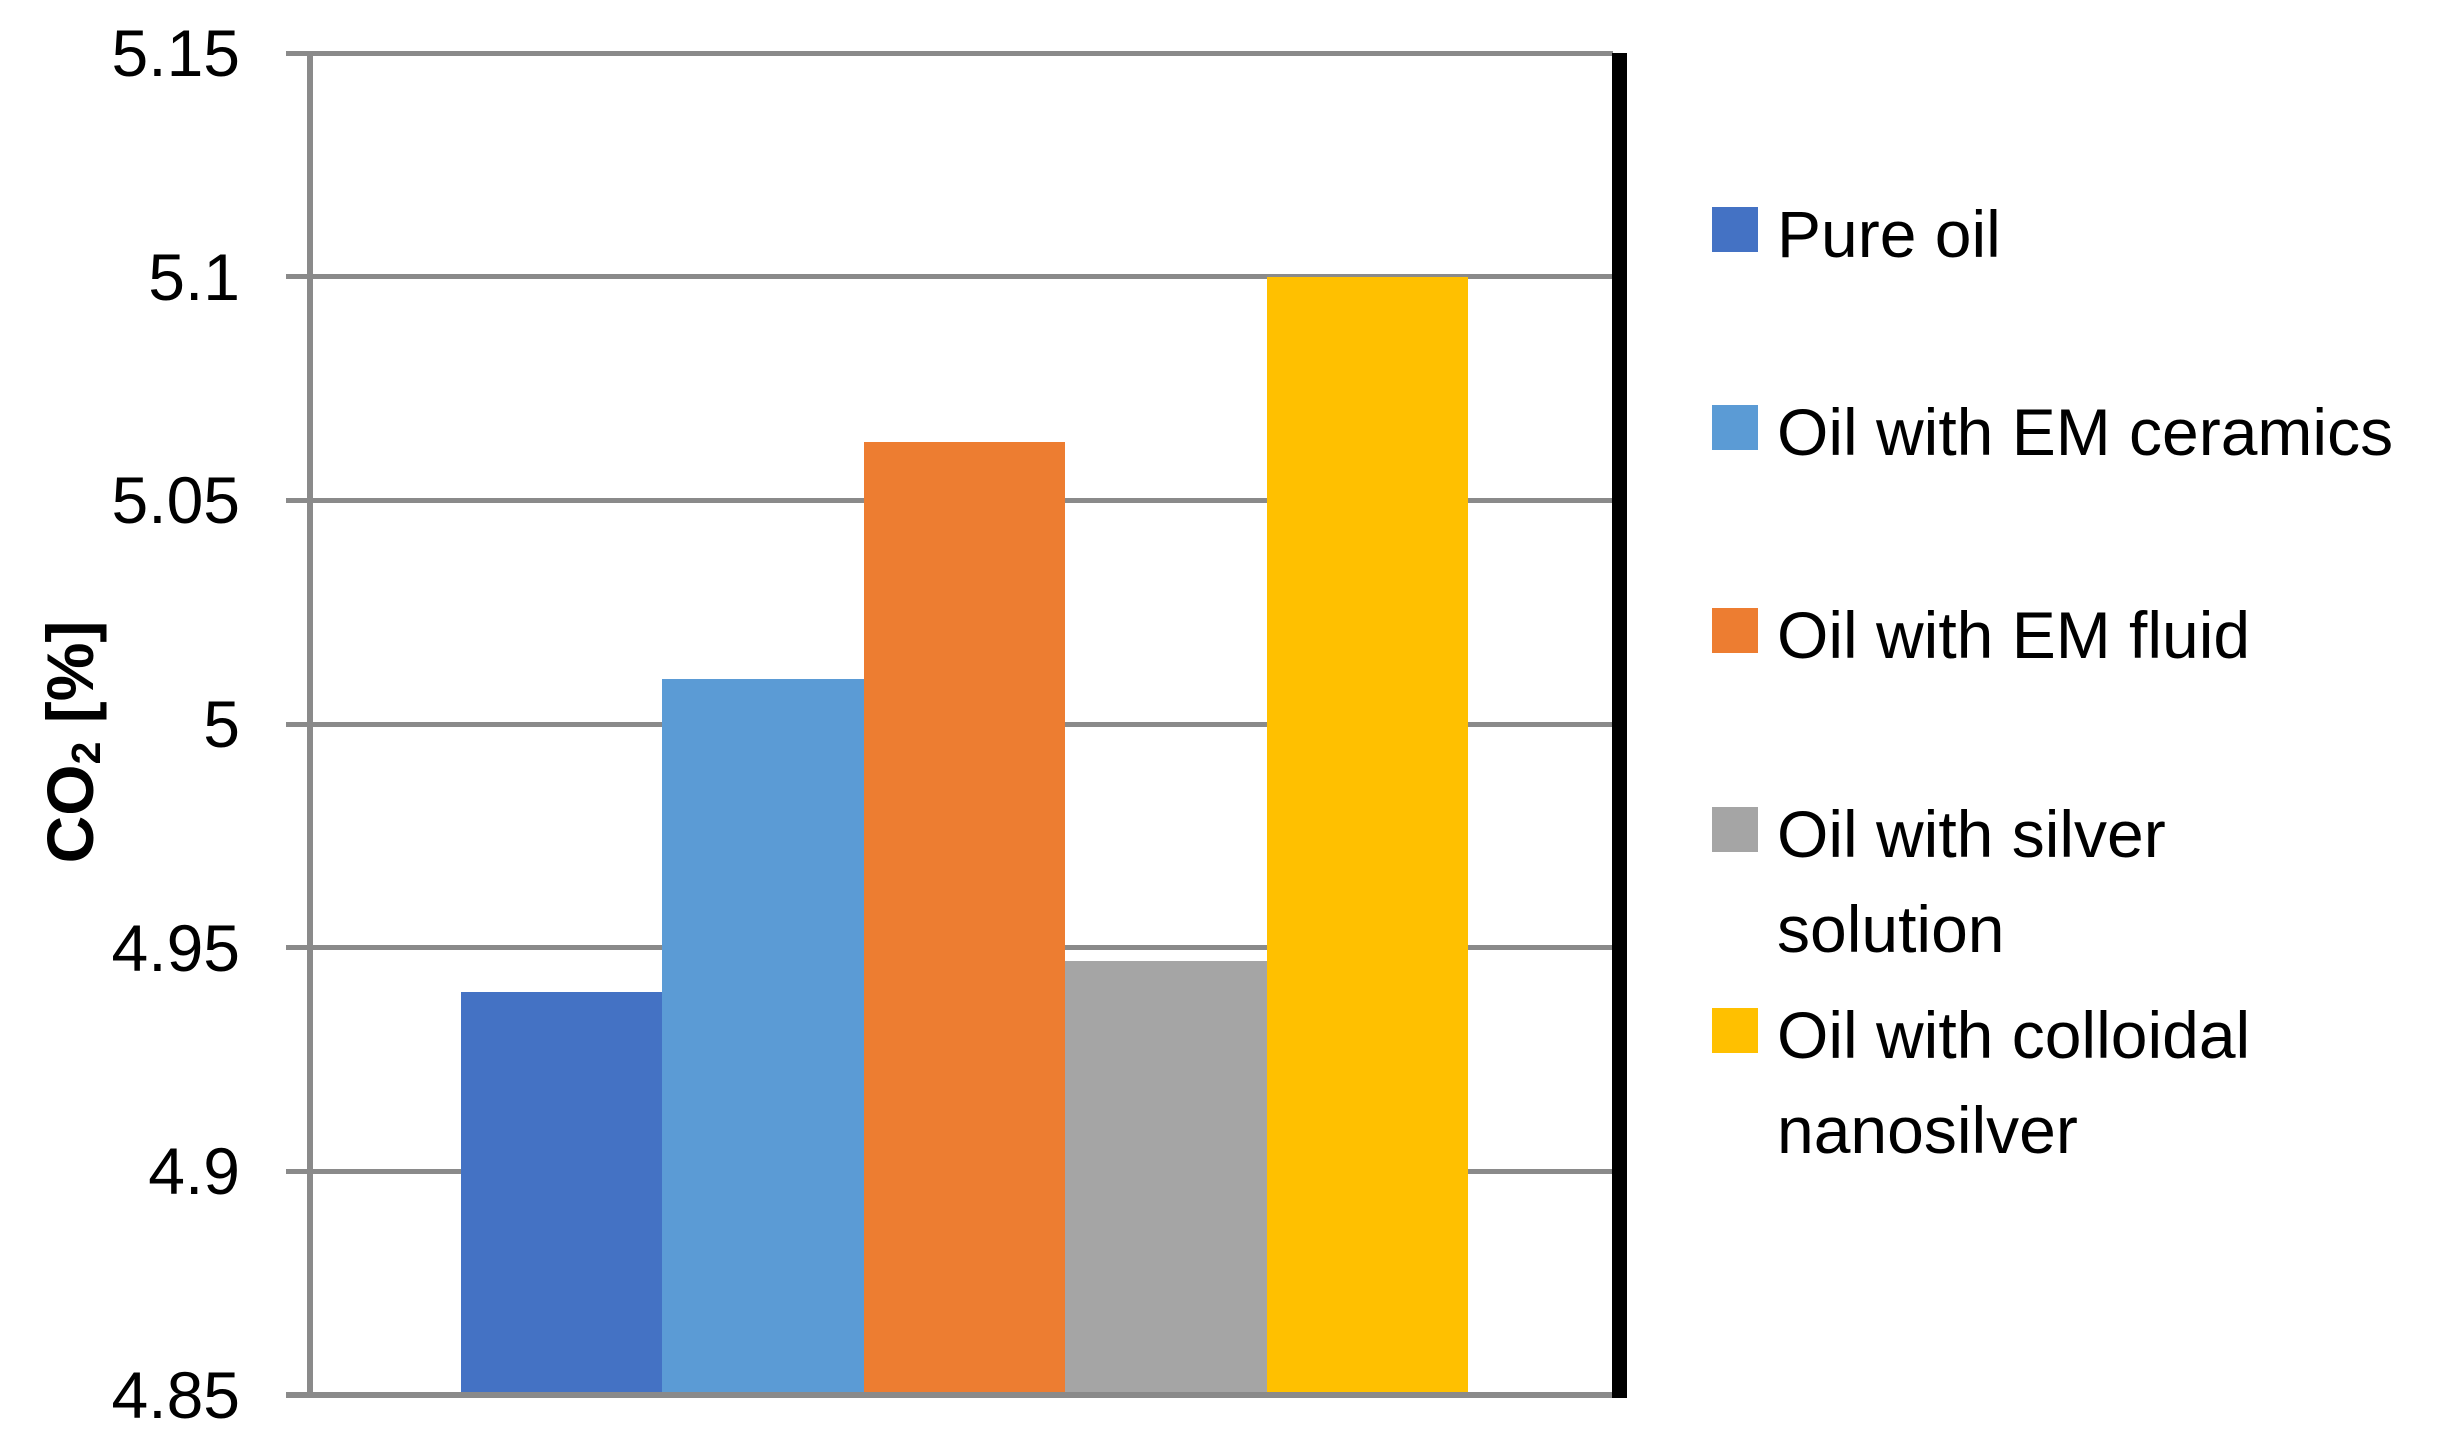 The height and width of the screenshot is (1454, 2440). What do you see at coordinates (2014, 1082) in the screenshot?
I see `legend-label-oil-with-colloidal-nanosilver: Oil with colloidal nanosilver` at bounding box center [2014, 1082].